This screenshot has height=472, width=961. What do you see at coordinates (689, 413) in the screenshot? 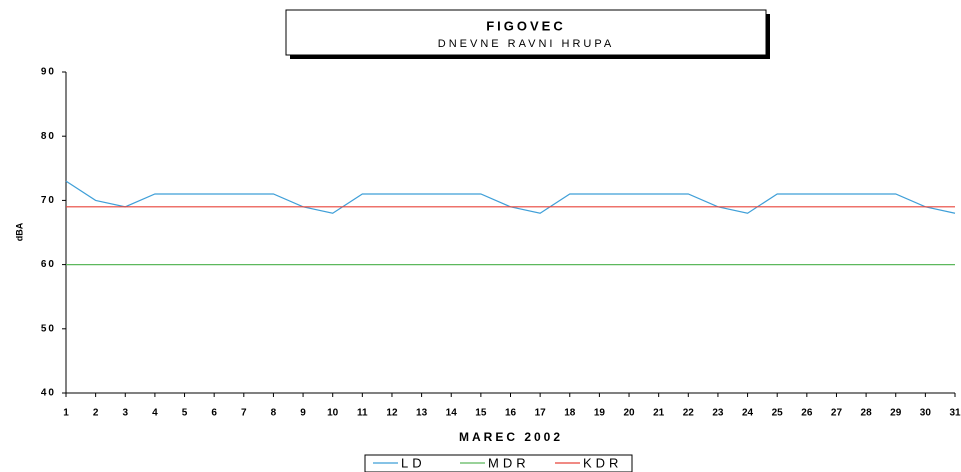
I see `x-tick-label: 22` at bounding box center [689, 413].